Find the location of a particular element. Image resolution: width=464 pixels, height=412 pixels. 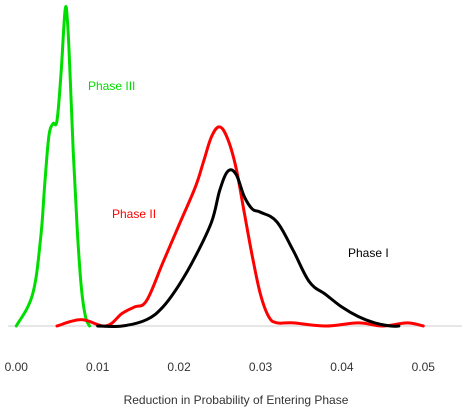

x-tick-label: 0.02 is located at coordinates (179, 367).